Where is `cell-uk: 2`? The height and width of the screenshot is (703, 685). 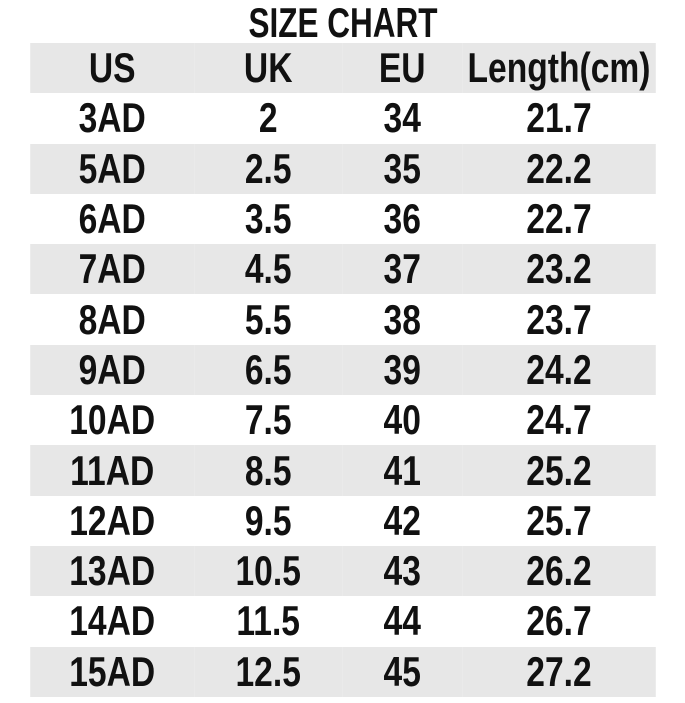 cell-uk: 2 is located at coordinates (268, 118).